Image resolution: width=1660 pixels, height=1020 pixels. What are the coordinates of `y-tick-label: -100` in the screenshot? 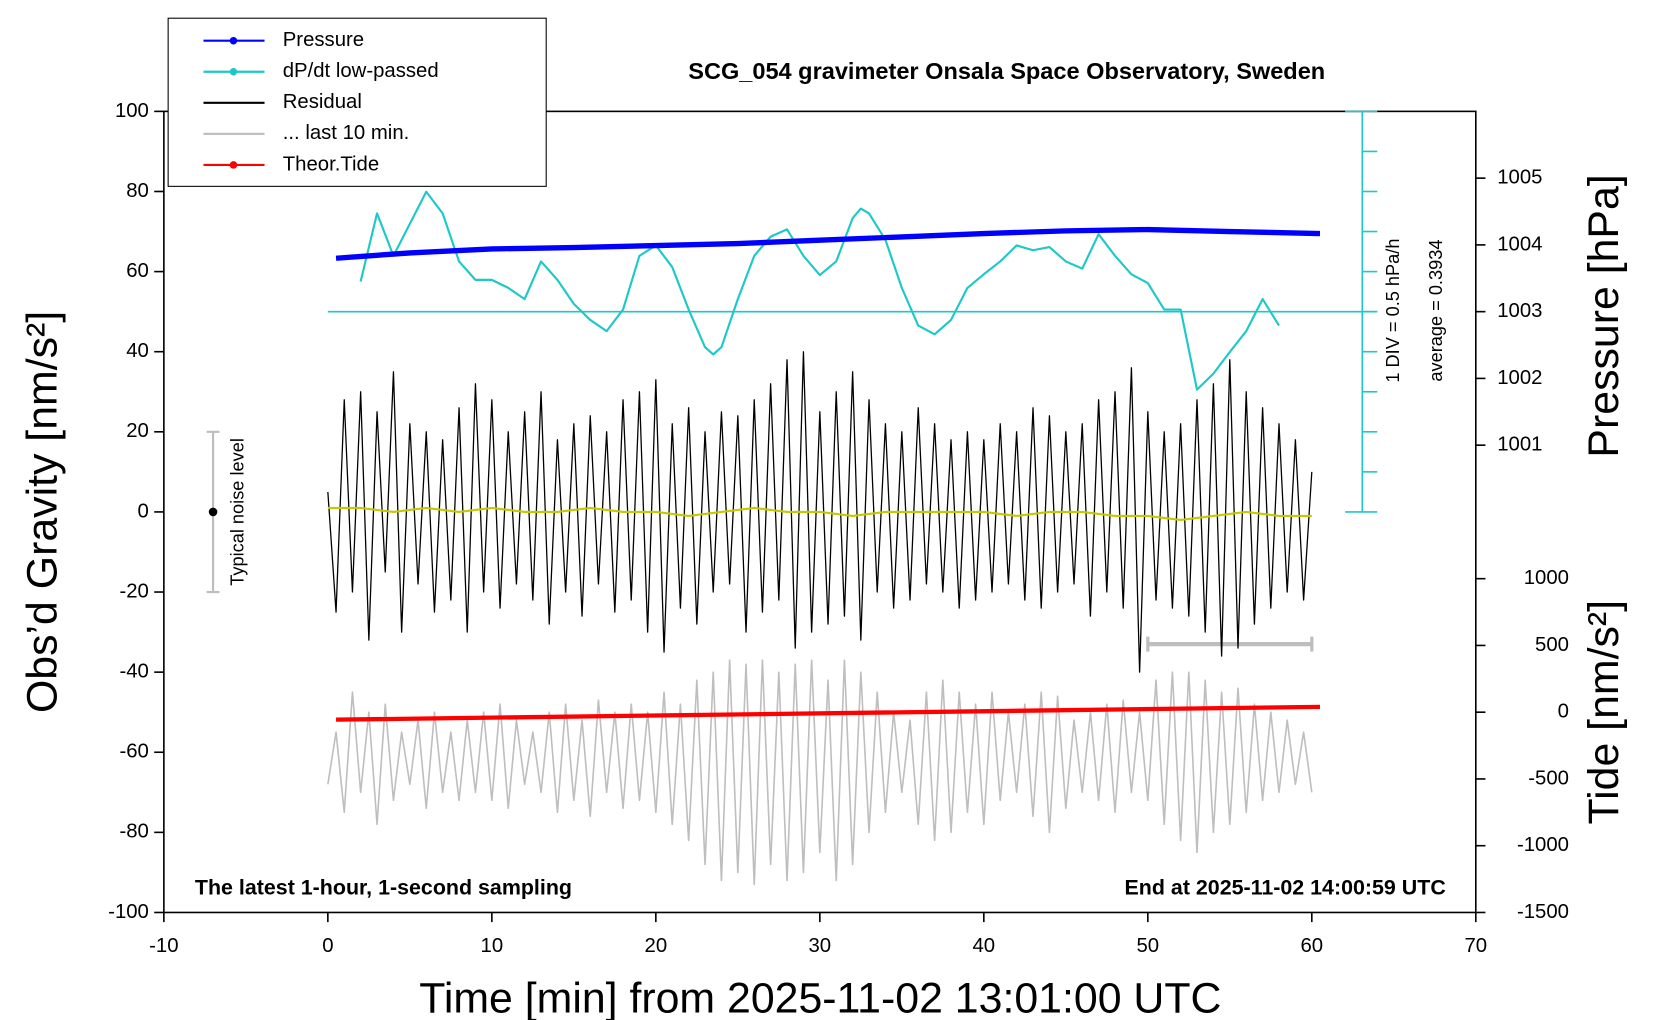 It's located at (128, 912).